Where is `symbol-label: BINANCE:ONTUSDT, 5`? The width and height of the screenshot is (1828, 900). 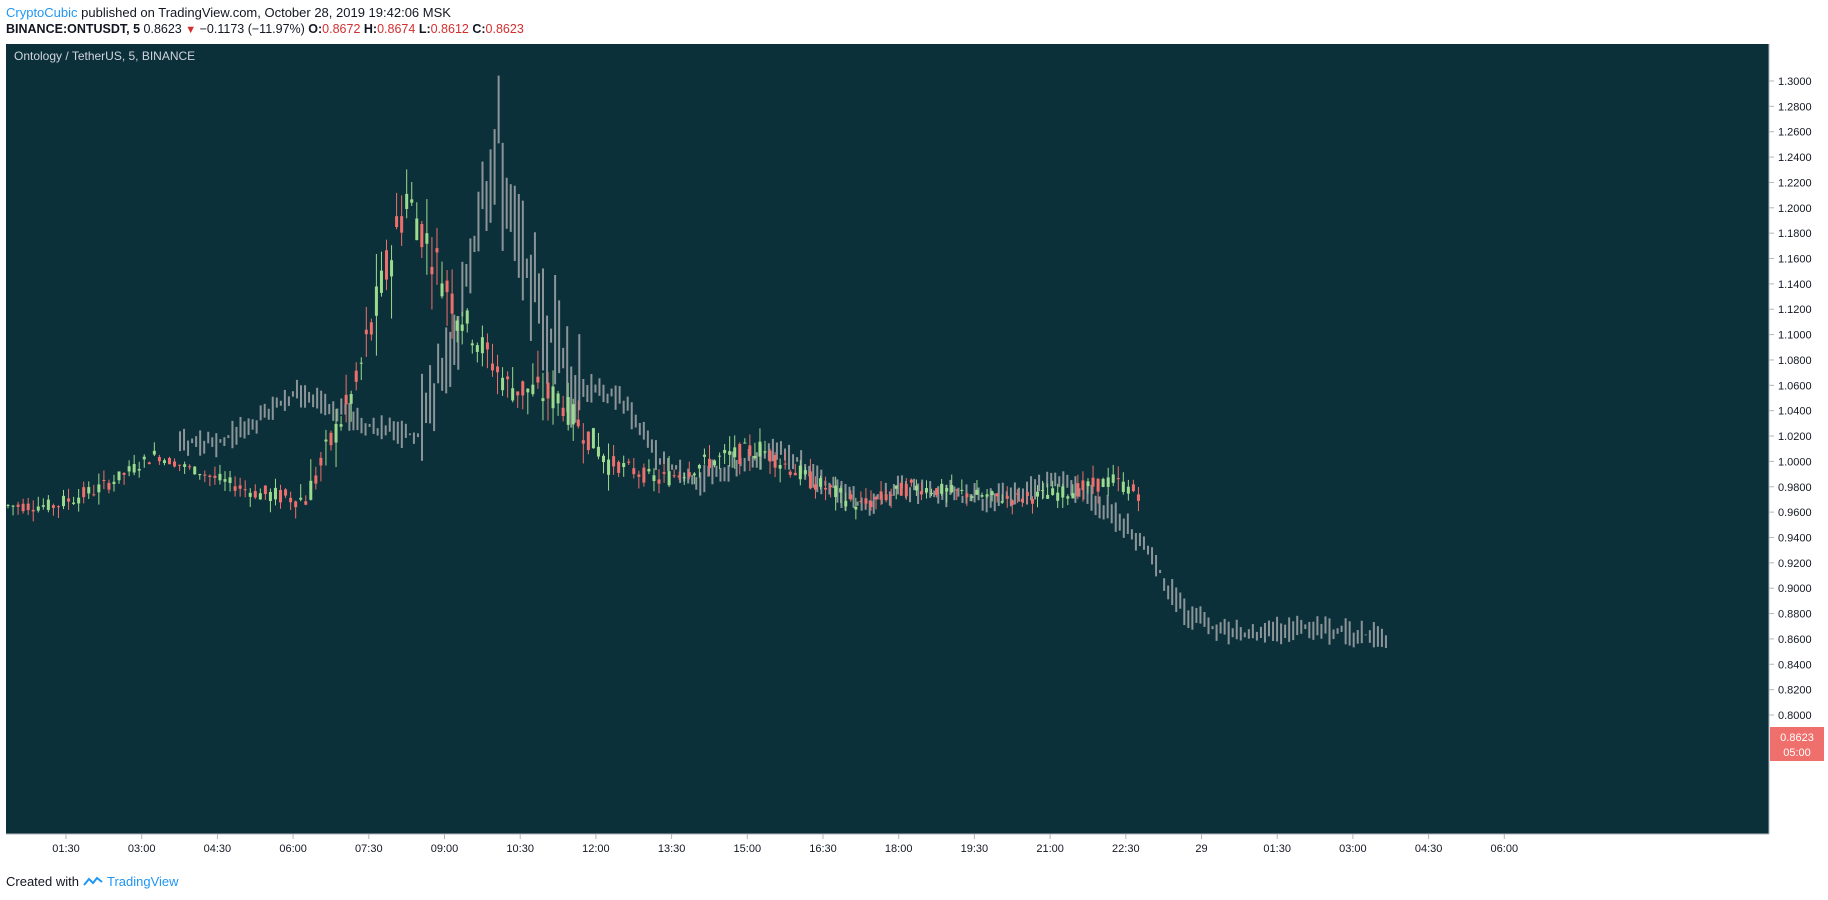
symbol-label: BINANCE:ONTUSDT, 5 is located at coordinates (73, 29).